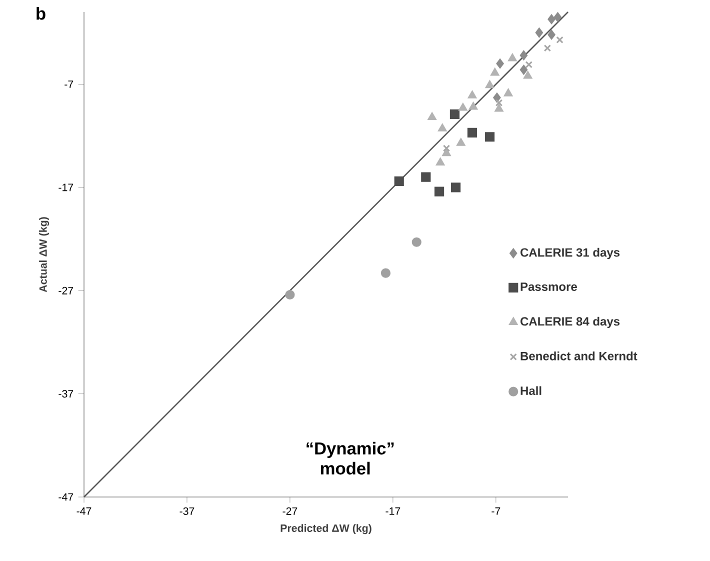  Describe the element at coordinates (187, 511) in the screenshot. I see `x-tick-label: -37` at that location.